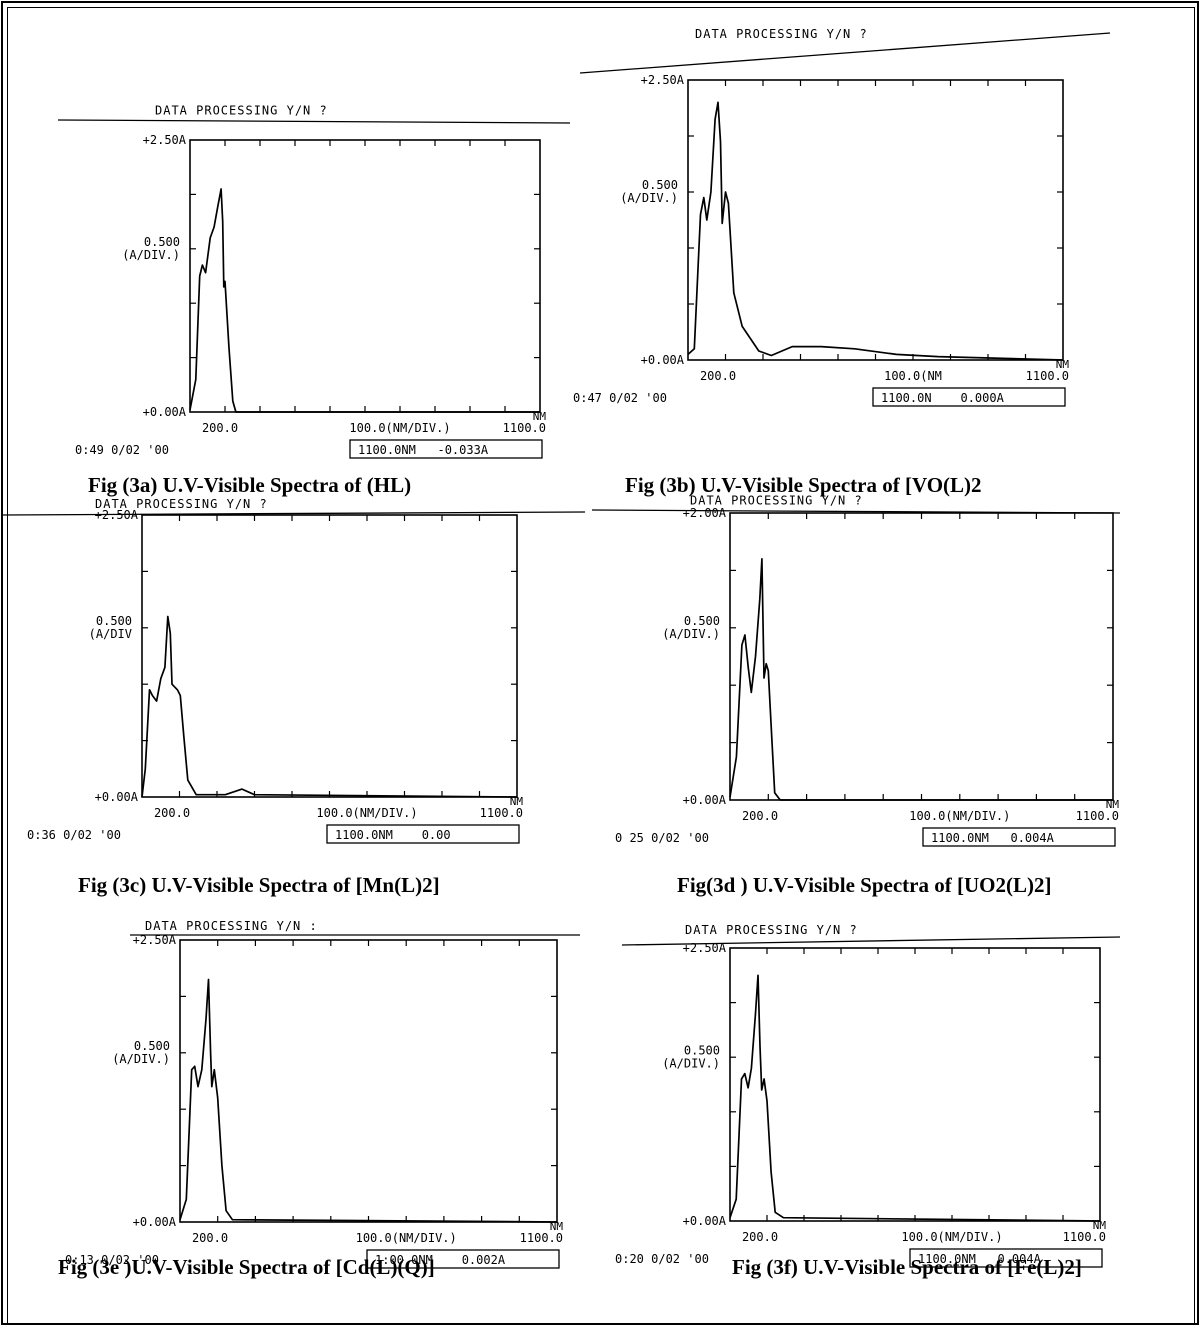 This screenshot has width=1204, height=1335. Describe the element at coordinates (423, 450) in the screenshot. I see `footer-readout: 1100.0NM -0.033A` at that location.